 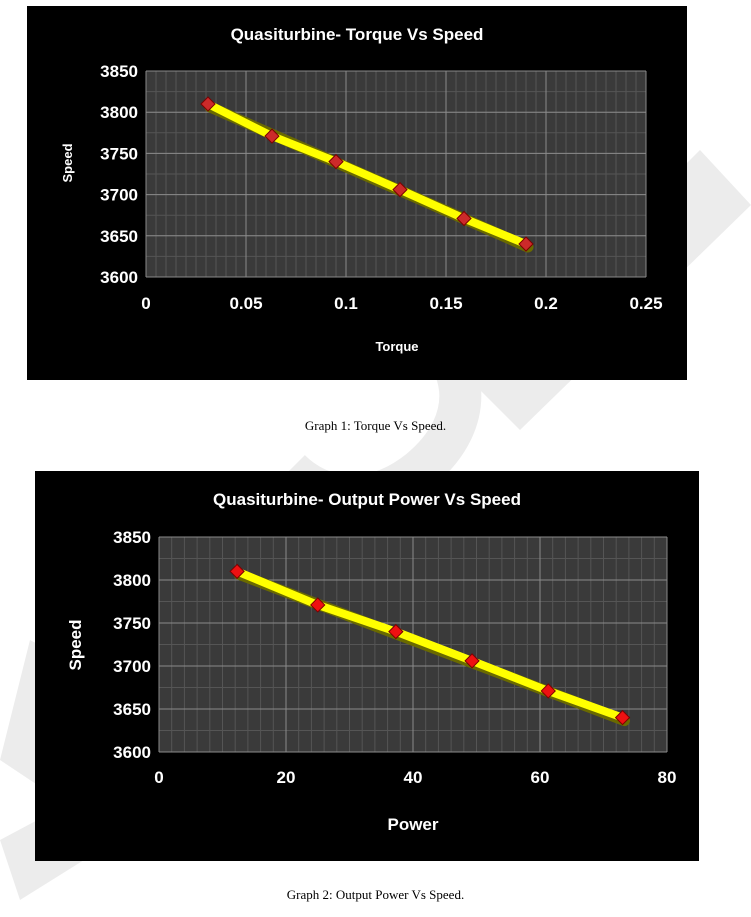 I want to click on x-tick-label: 0.25, so click(x=645, y=303).